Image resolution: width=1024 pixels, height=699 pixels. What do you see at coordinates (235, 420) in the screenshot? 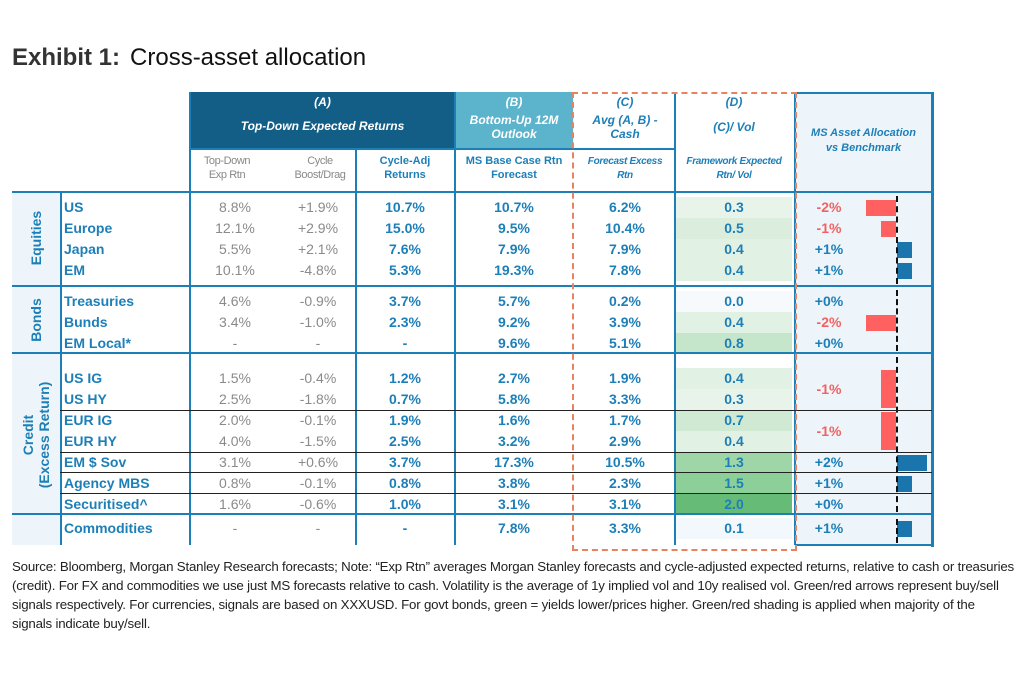
I see `cell-td: 2.0%` at bounding box center [235, 420].